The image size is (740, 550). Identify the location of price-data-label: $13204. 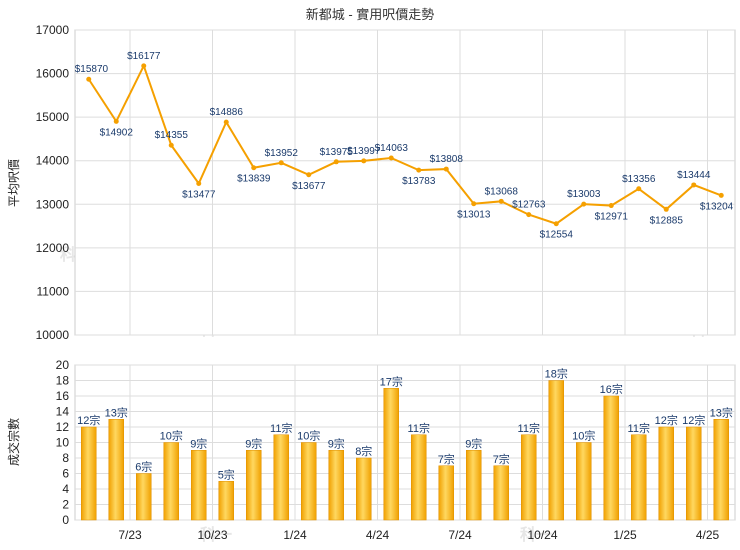
(717, 206).